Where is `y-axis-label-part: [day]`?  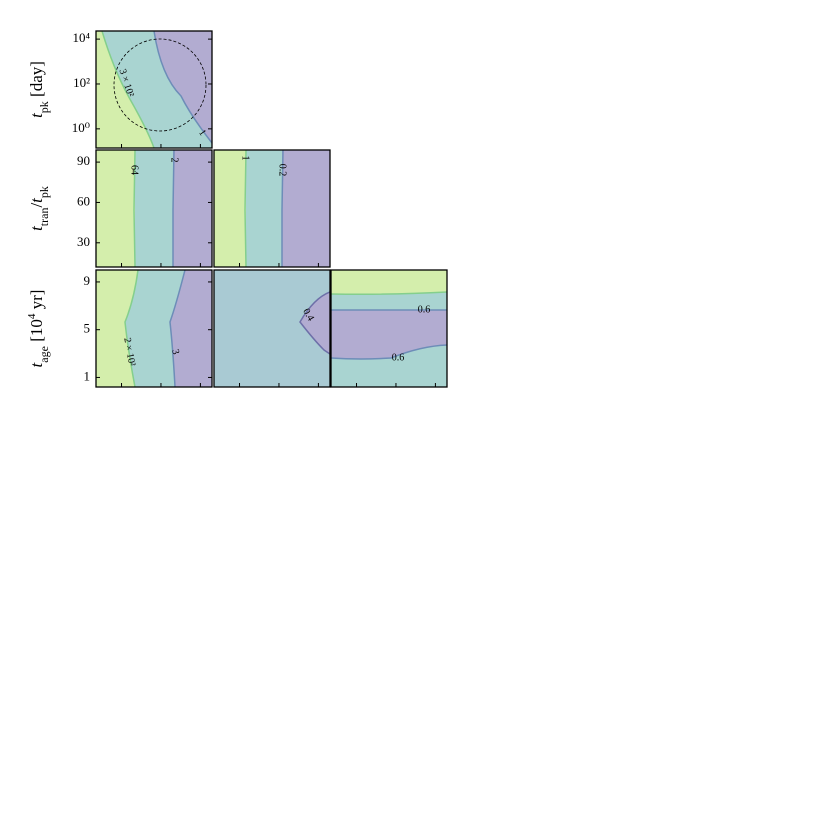
y-axis-label-part: [day] is located at coordinates (36, 81).